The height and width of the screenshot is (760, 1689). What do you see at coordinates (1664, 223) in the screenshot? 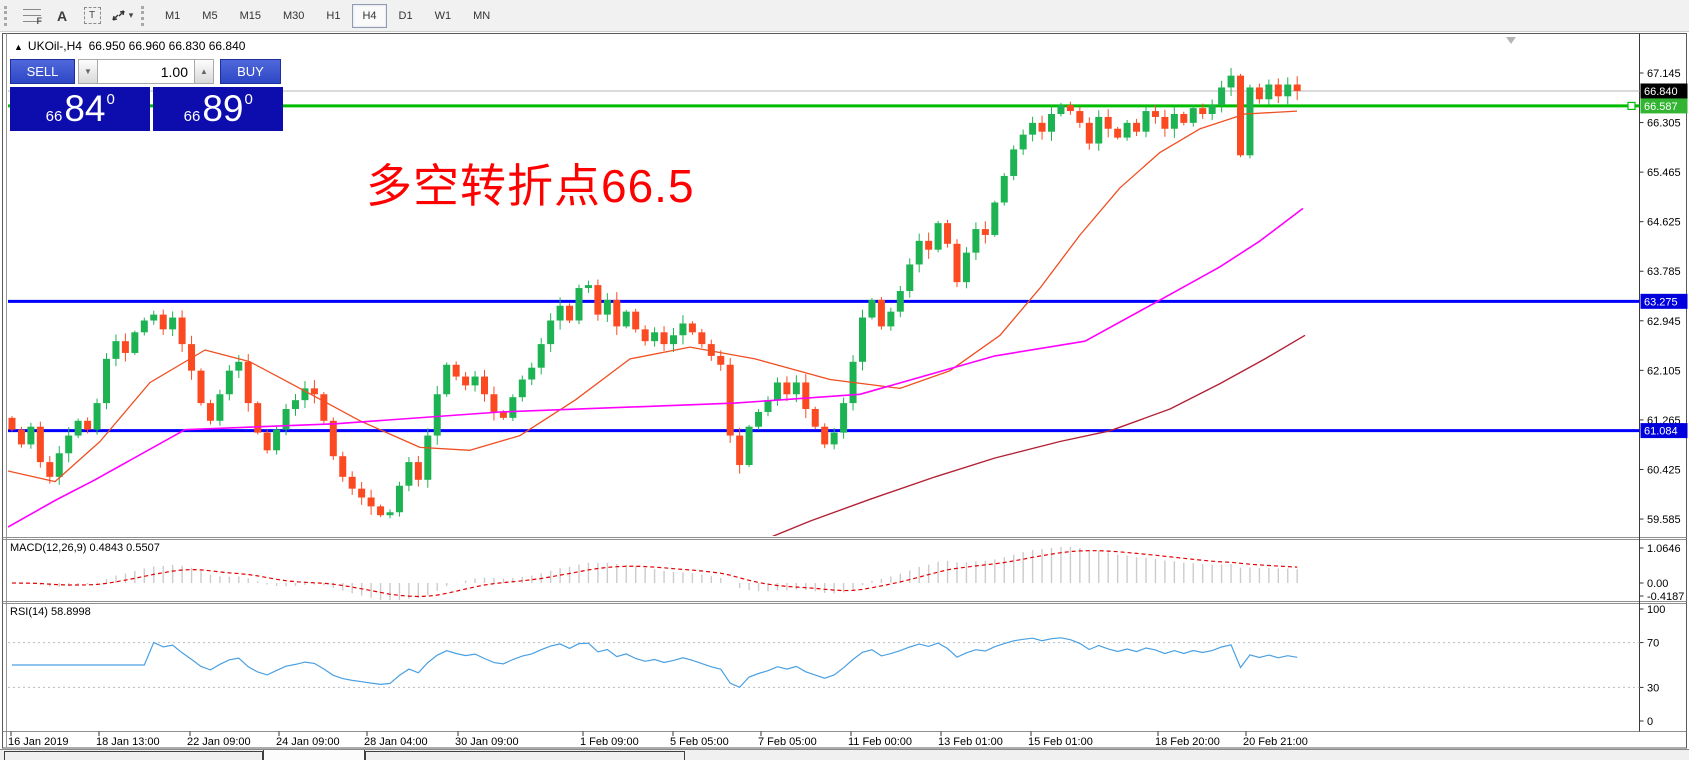
I see `price-axis-tick: 64.625` at bounding box center [1664, 223].